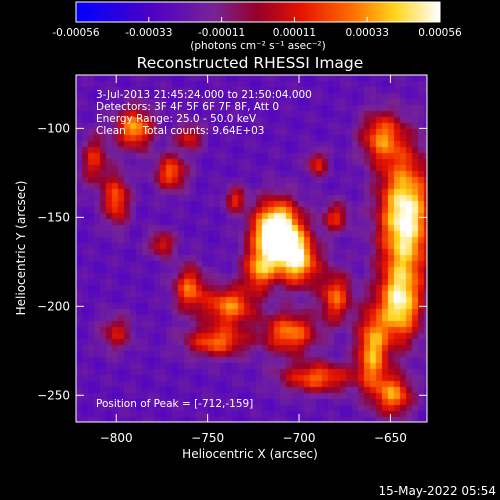  What do you see at coordinates (53, 306) in the screenshot?
I see `y-tick-label: −200` at bounding box center [53, 306].